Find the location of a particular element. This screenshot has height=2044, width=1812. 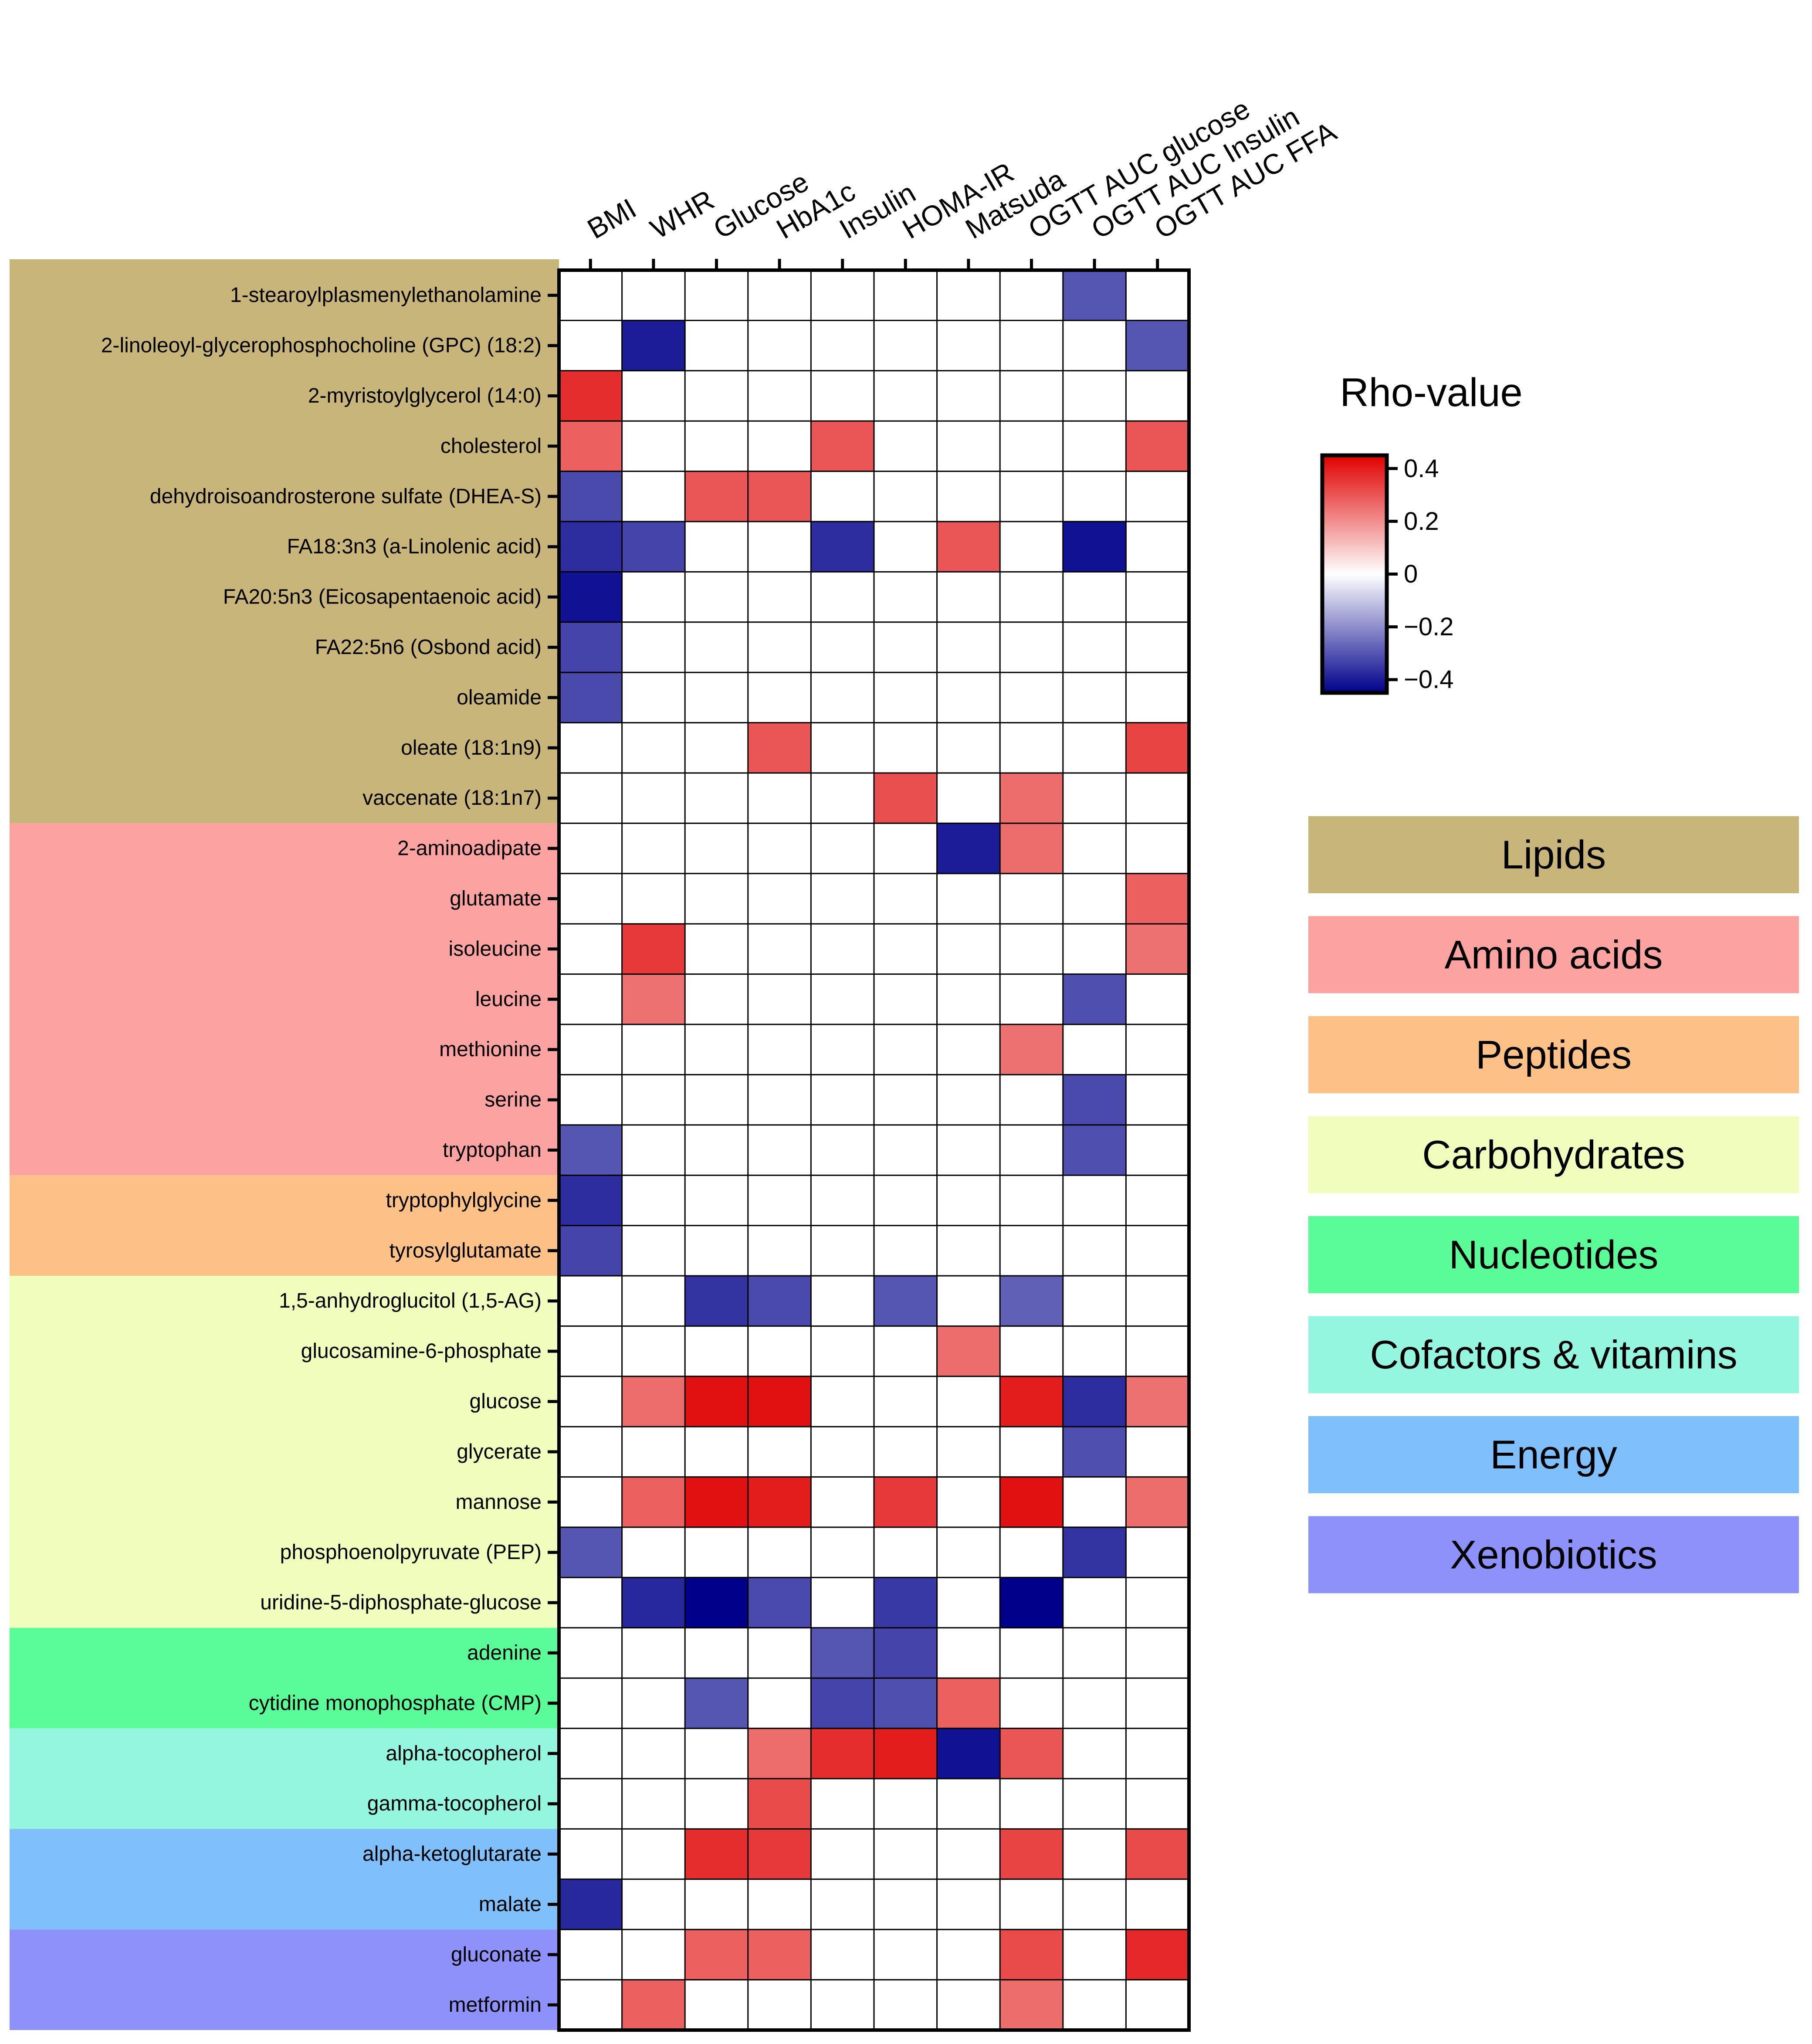

class-band-amino-acids is located at coordinates (284, 1000).